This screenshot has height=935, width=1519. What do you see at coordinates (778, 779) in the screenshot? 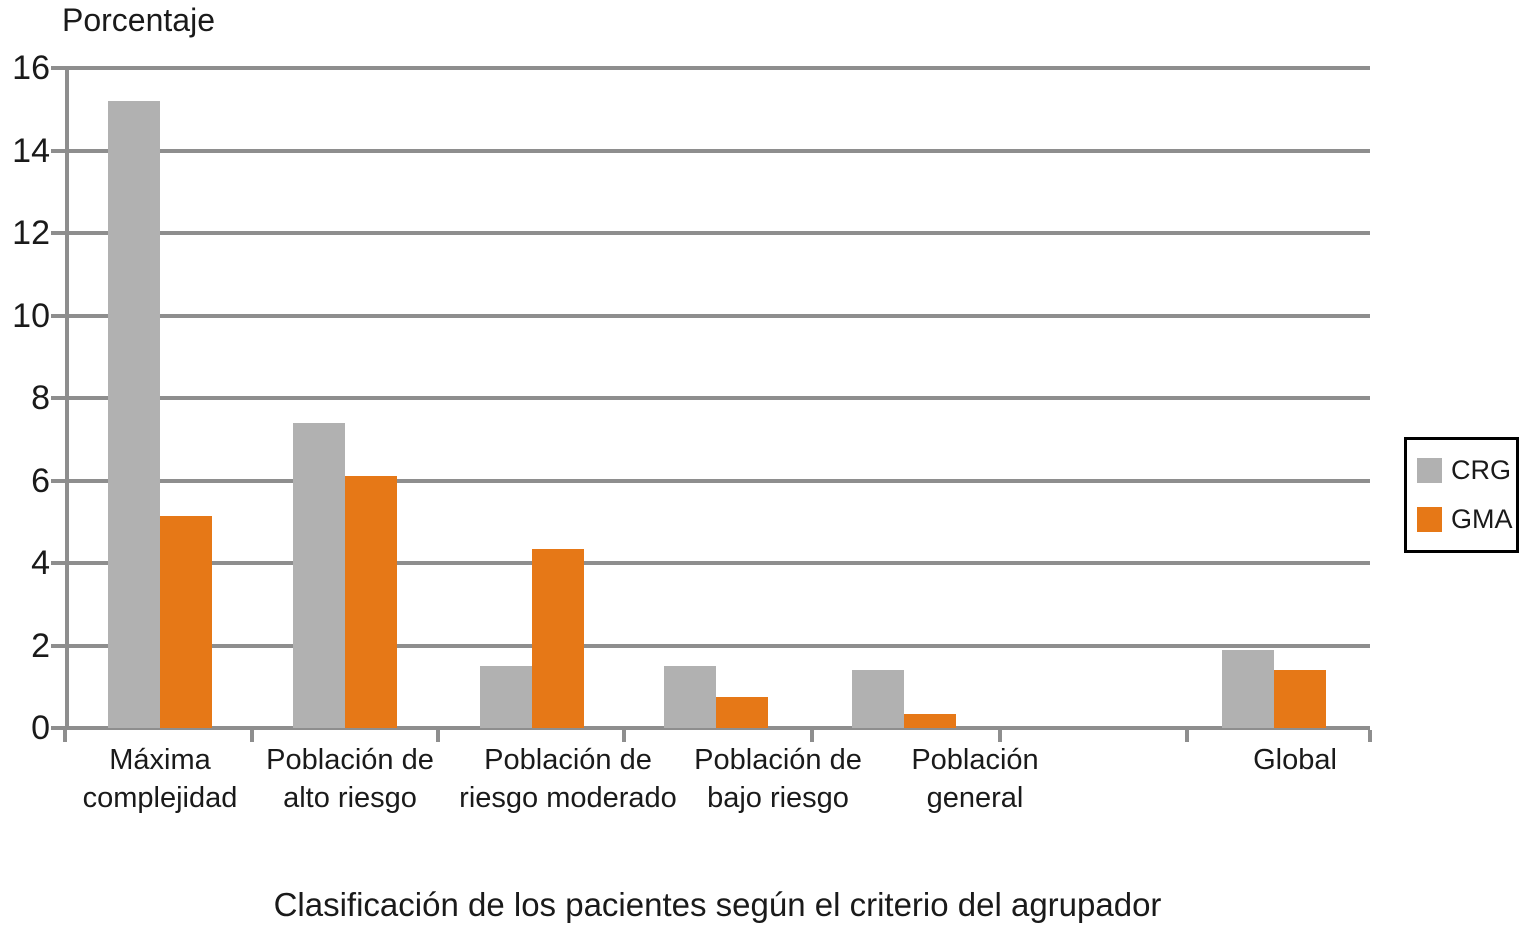
I see `category-label: Población de bajo riesgo` at bounding box center [778, 779].